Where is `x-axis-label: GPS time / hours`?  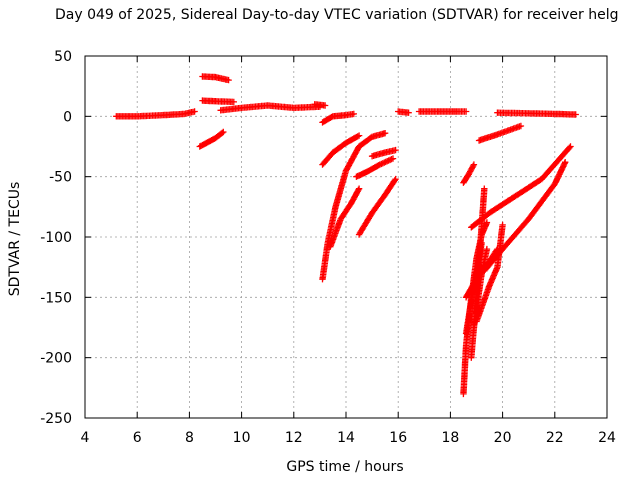 x-axis-label: GPS time / hours is located at coordinates (344, 467).